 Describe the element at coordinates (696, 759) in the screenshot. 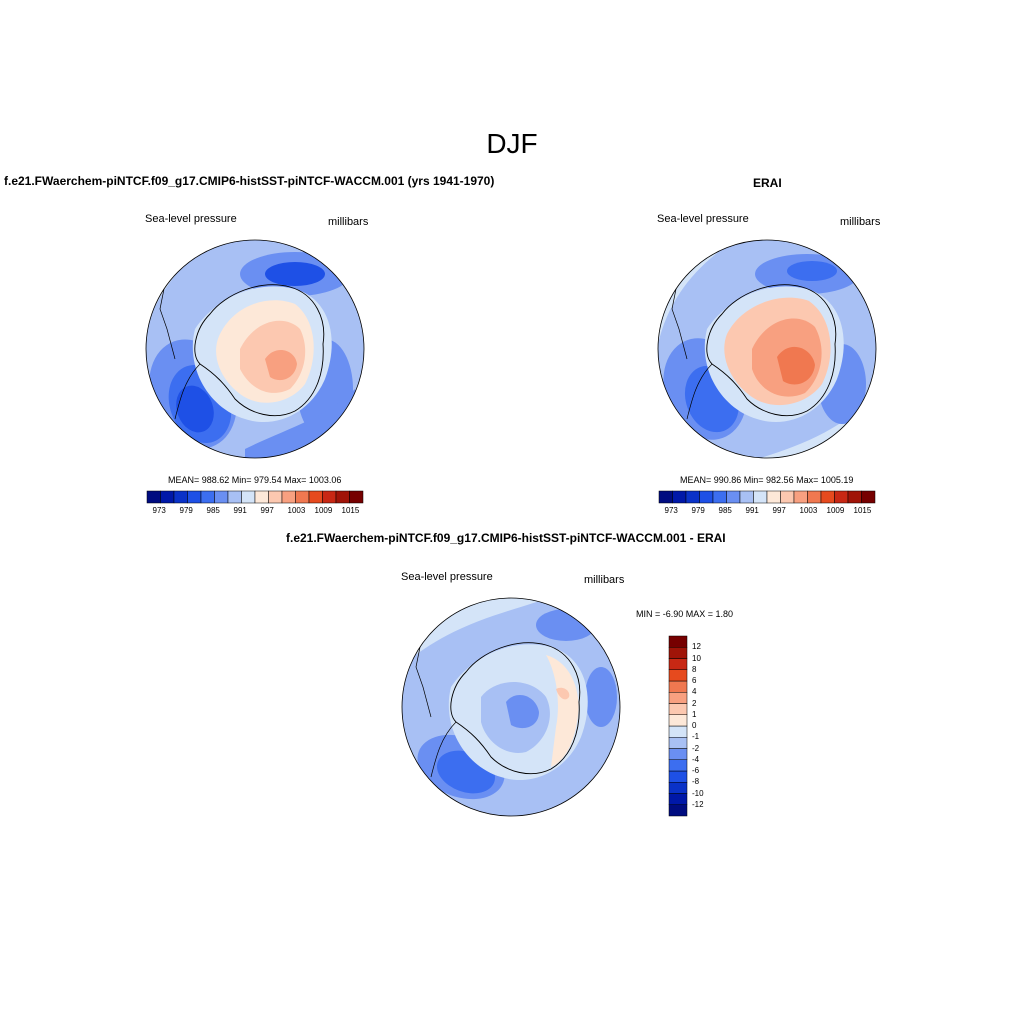

I see `colorbar-tick-label: -4` at that location.